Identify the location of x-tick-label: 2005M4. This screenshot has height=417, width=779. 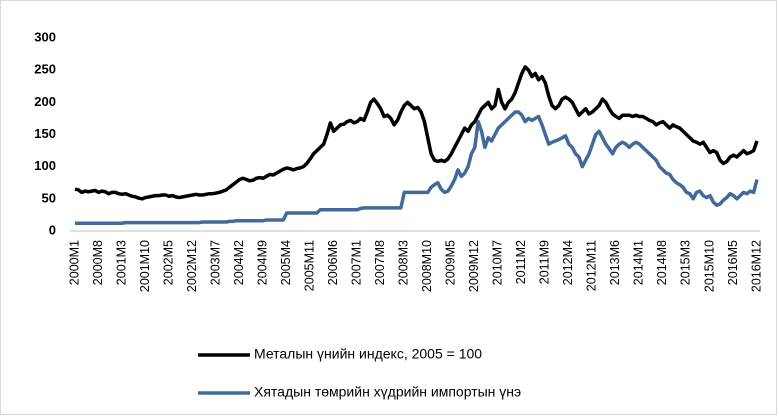
(286, 262).